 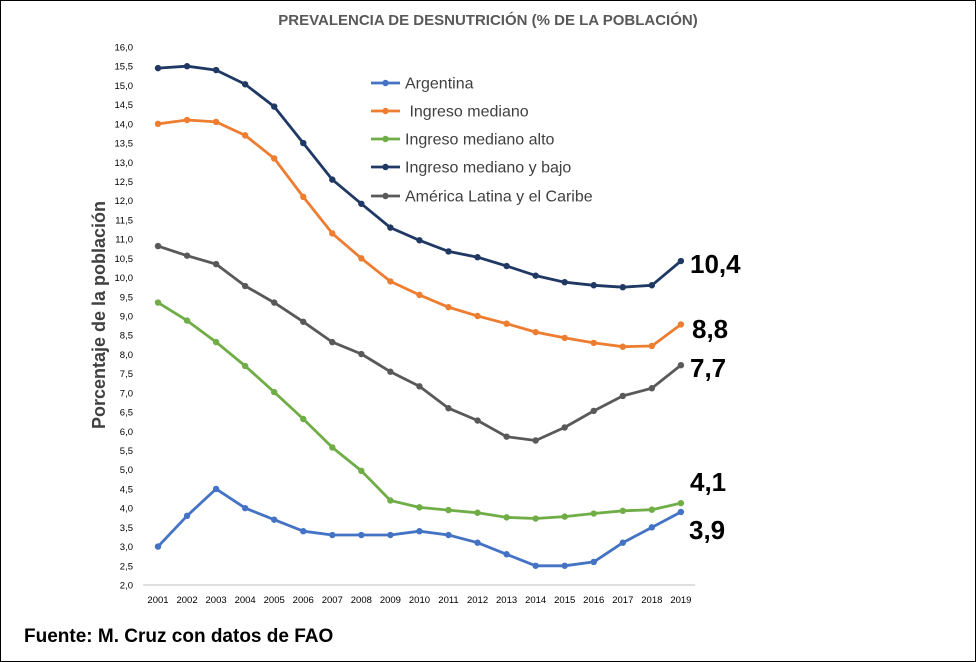 I want to click on legend-label: Ingreso mediano alto, so click(x=480, y=140).